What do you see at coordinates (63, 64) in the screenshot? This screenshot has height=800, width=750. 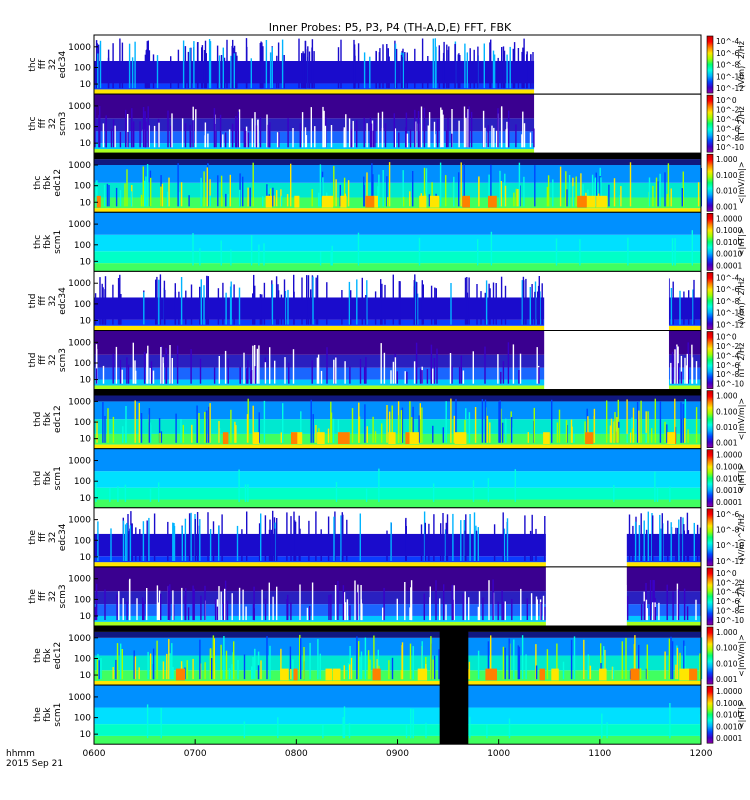 I see `panel-label-line: edc34` at bounding box center [63, 64].